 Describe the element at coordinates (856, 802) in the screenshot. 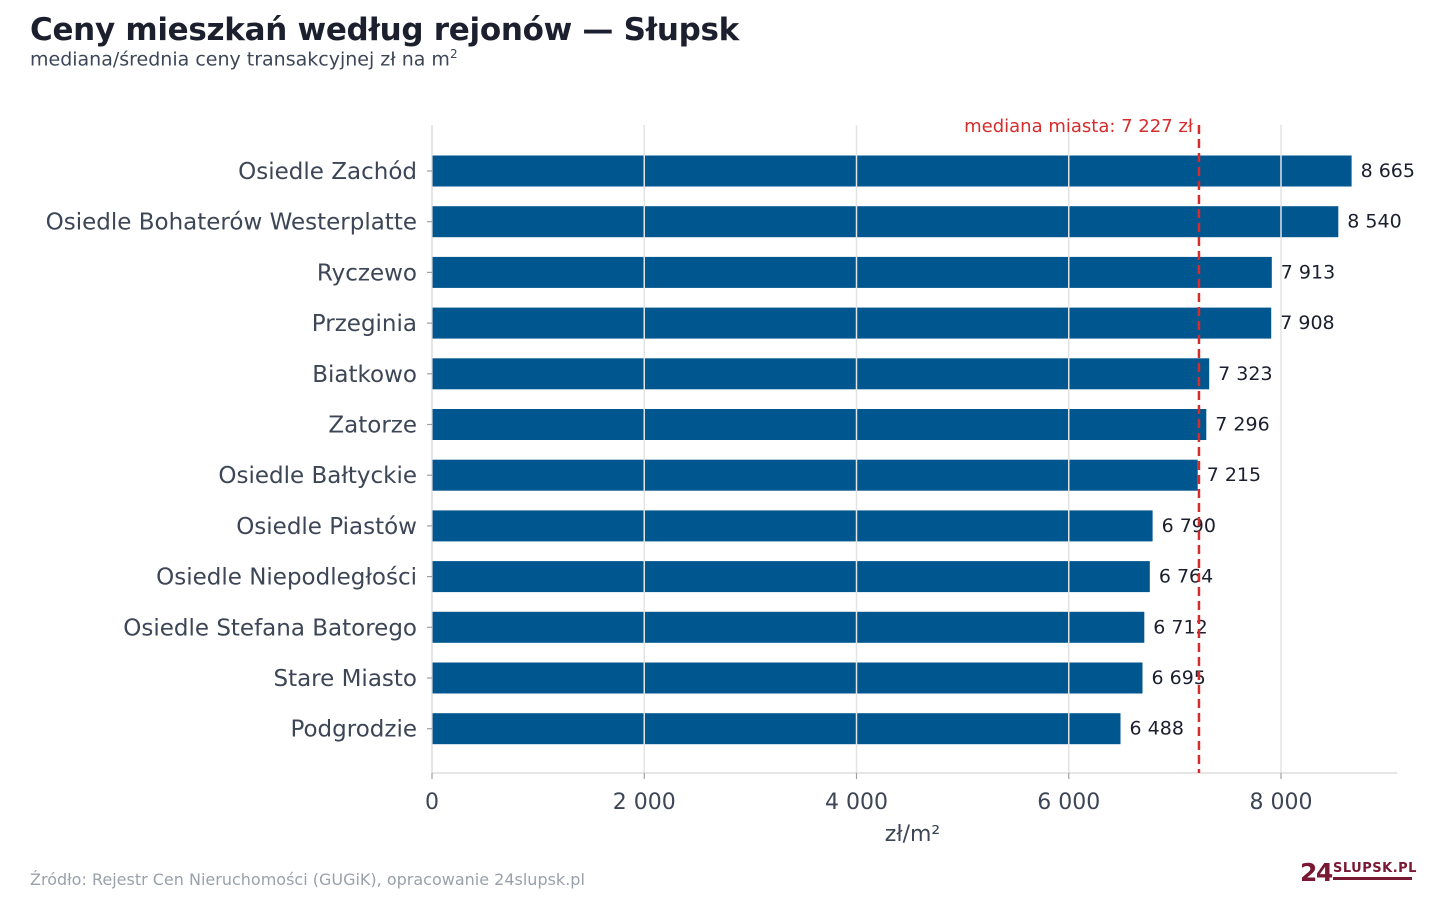

I see `x-tick-label-2: 4 000` at that location.